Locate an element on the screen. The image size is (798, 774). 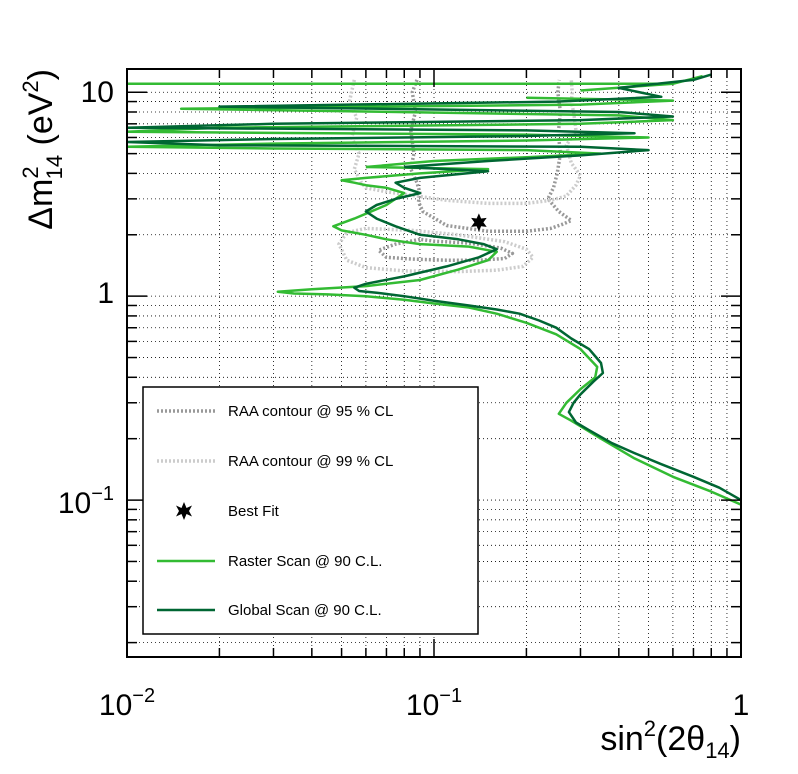
y-tick-label-1: 1 is located at coordinates (105, 293).